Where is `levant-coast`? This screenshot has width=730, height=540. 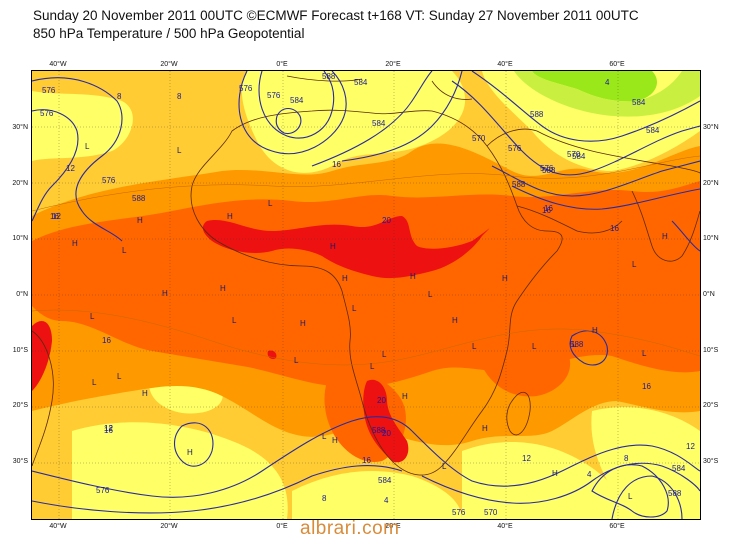
levant-coast is located at coordinates (452, 90).